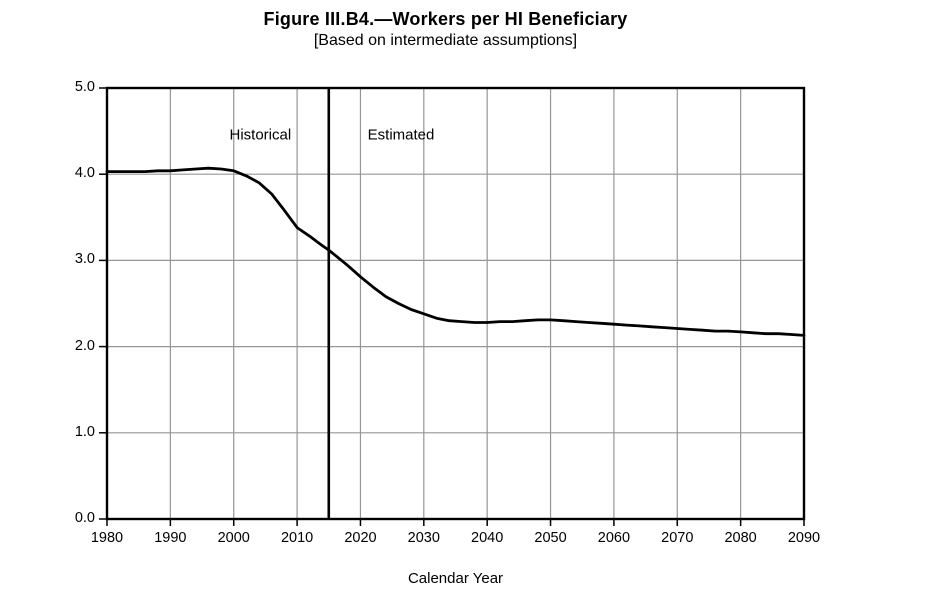 The height and width of the screenshot is (604, 928). I want to click on x-tick-label: 2060, so click(614, 538).